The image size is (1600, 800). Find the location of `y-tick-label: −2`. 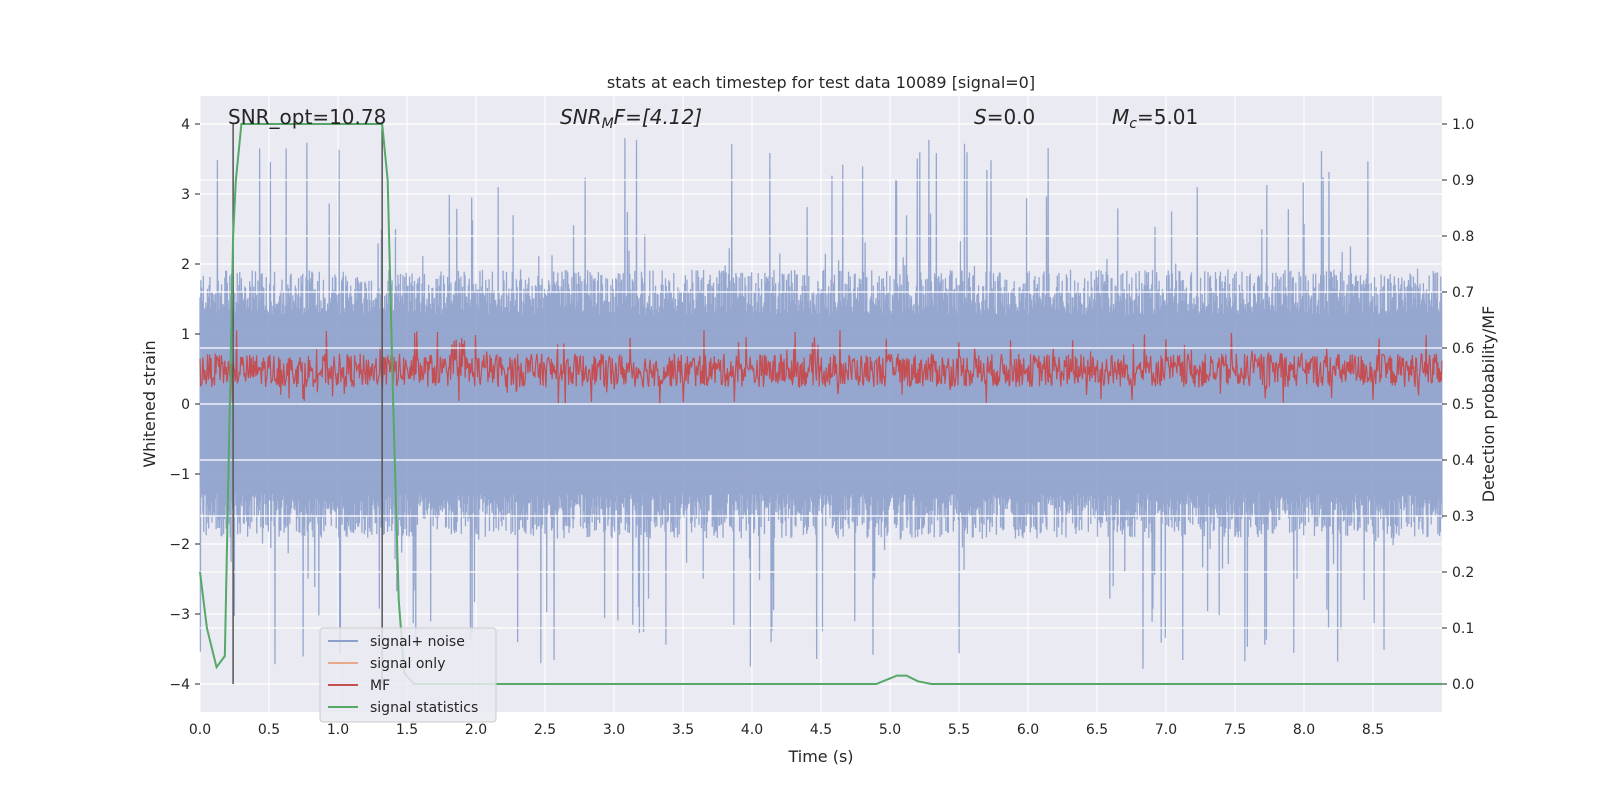

y-tick-label: −2 is located at coordinates (179, 545).